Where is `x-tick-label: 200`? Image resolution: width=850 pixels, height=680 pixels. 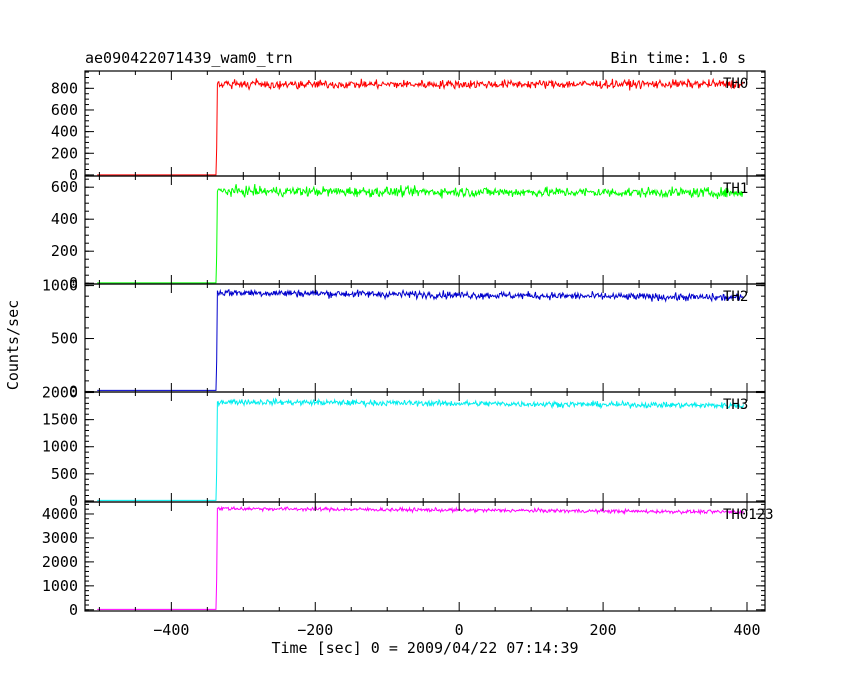
x-tick-label: 200 is located at coordinates (603, 630).